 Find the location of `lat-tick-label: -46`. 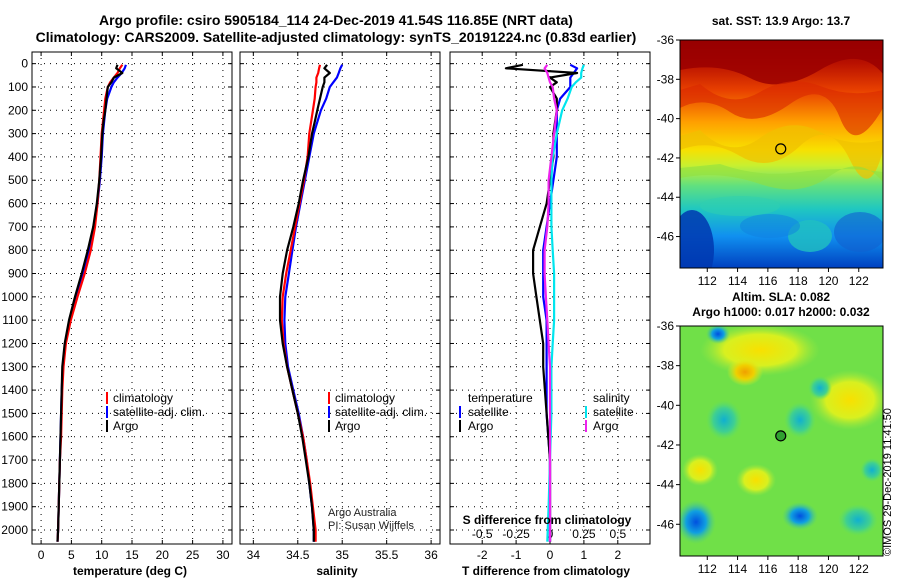

lat-tick-label: -46 is located at coordinates (666, 524).